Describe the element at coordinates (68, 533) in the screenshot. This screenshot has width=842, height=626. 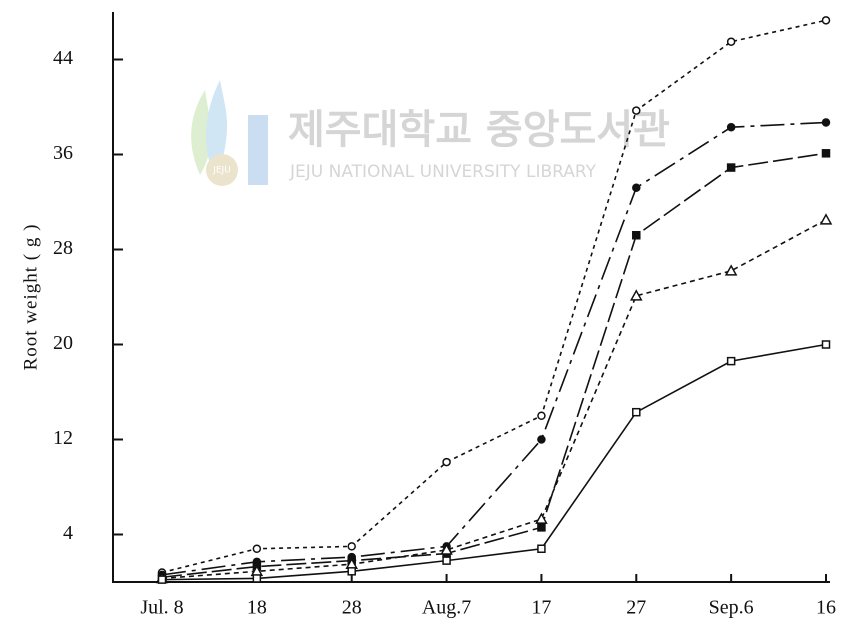
I see `y-tick-label: 4` at that location.